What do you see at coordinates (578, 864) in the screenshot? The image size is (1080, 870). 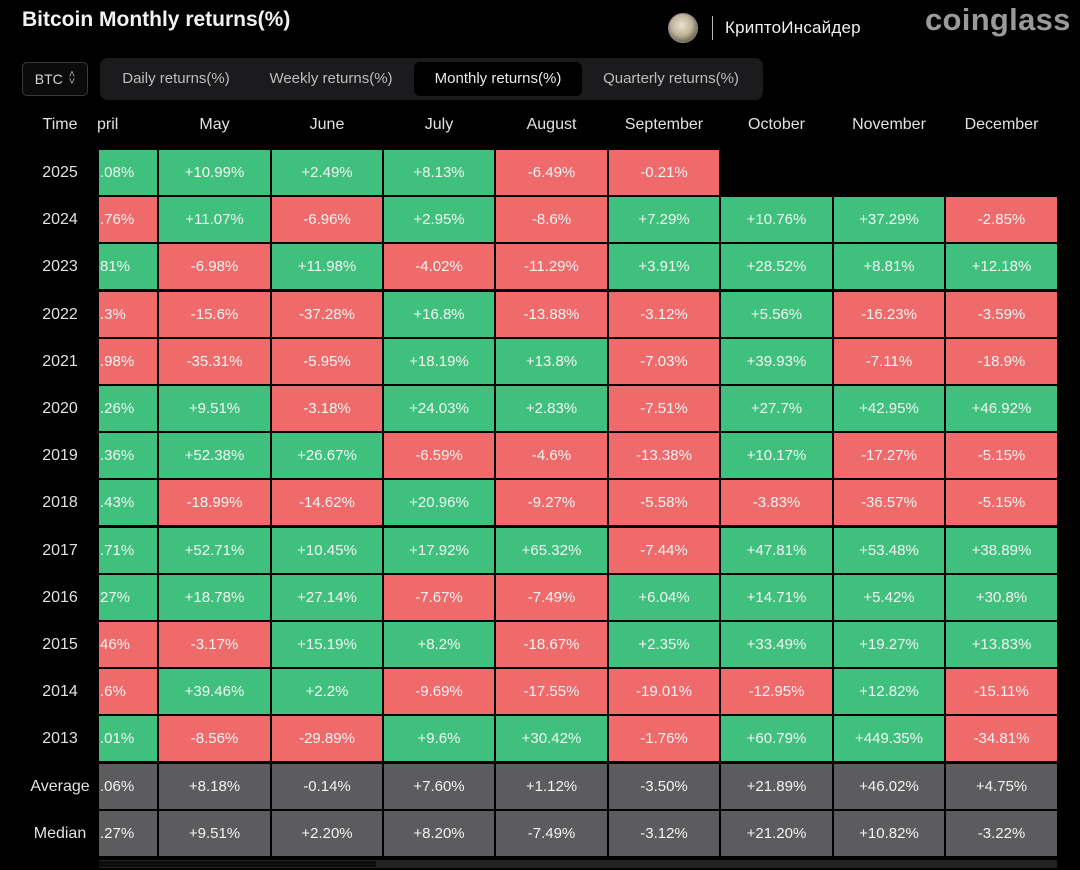 I see `horizontal-scrollbar` at bounding box center [578, 864].